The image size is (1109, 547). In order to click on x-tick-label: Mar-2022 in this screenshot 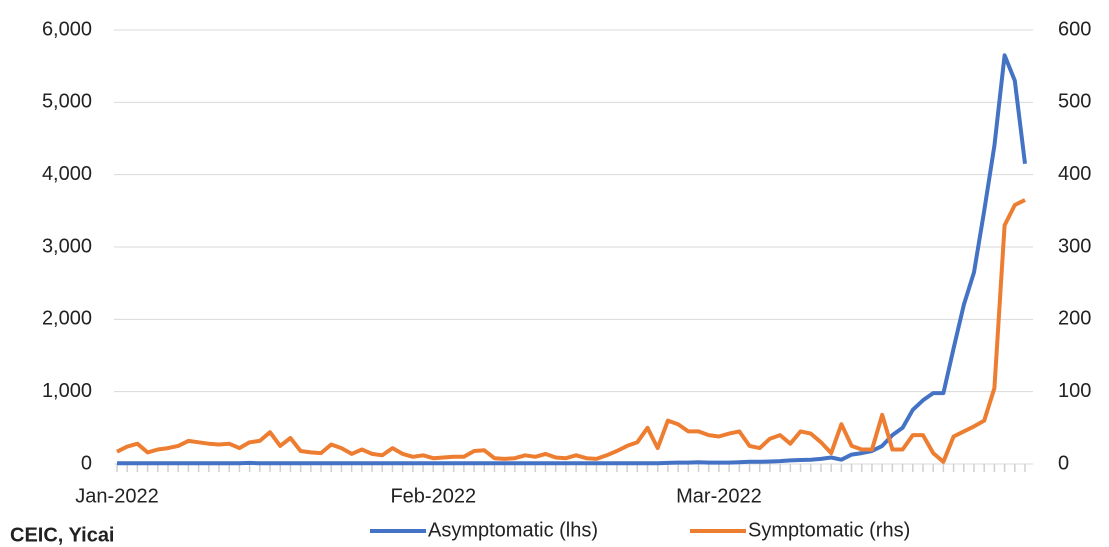, I will do `click(719, 496)`.